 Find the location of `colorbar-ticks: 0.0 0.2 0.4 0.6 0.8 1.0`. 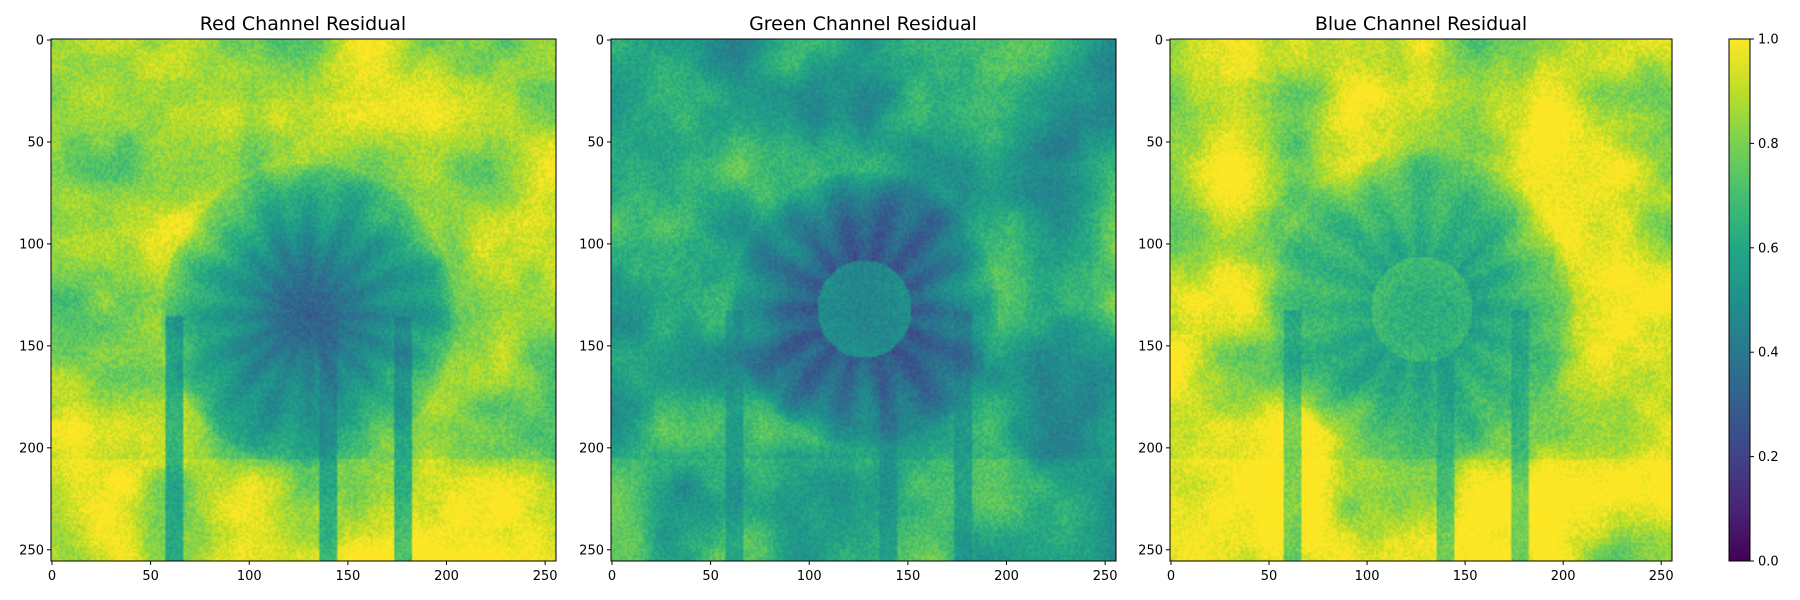

colorbar-ticks: 0.0 0.2 0.4 0.6 0.8 1.0 is located at coordinates (1764, 301).